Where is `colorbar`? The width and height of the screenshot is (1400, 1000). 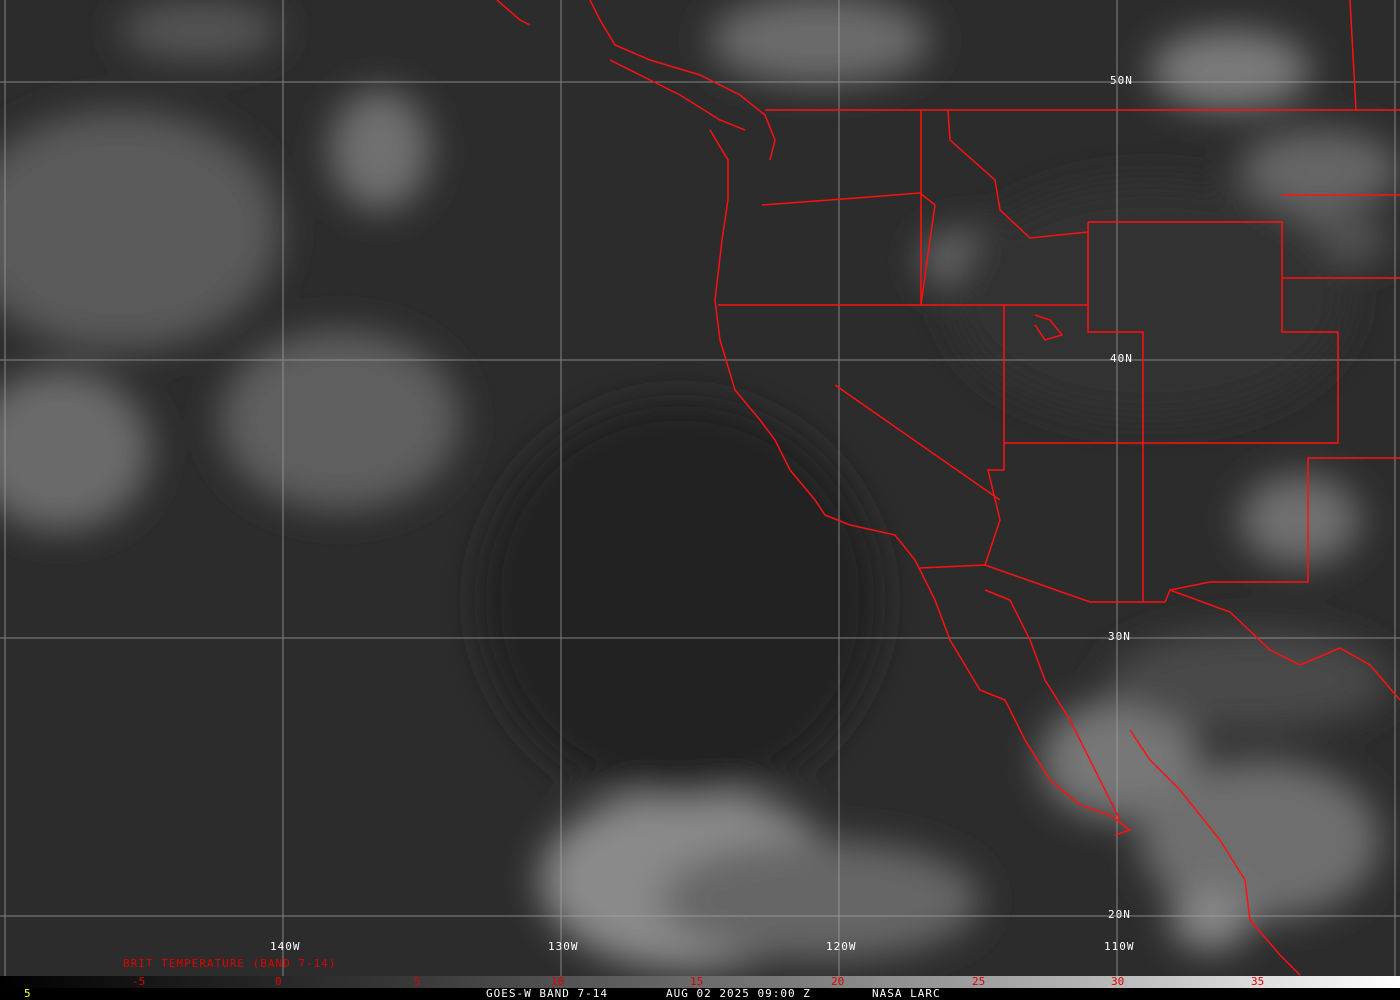
colorbar is located at coordinates (700, 982).